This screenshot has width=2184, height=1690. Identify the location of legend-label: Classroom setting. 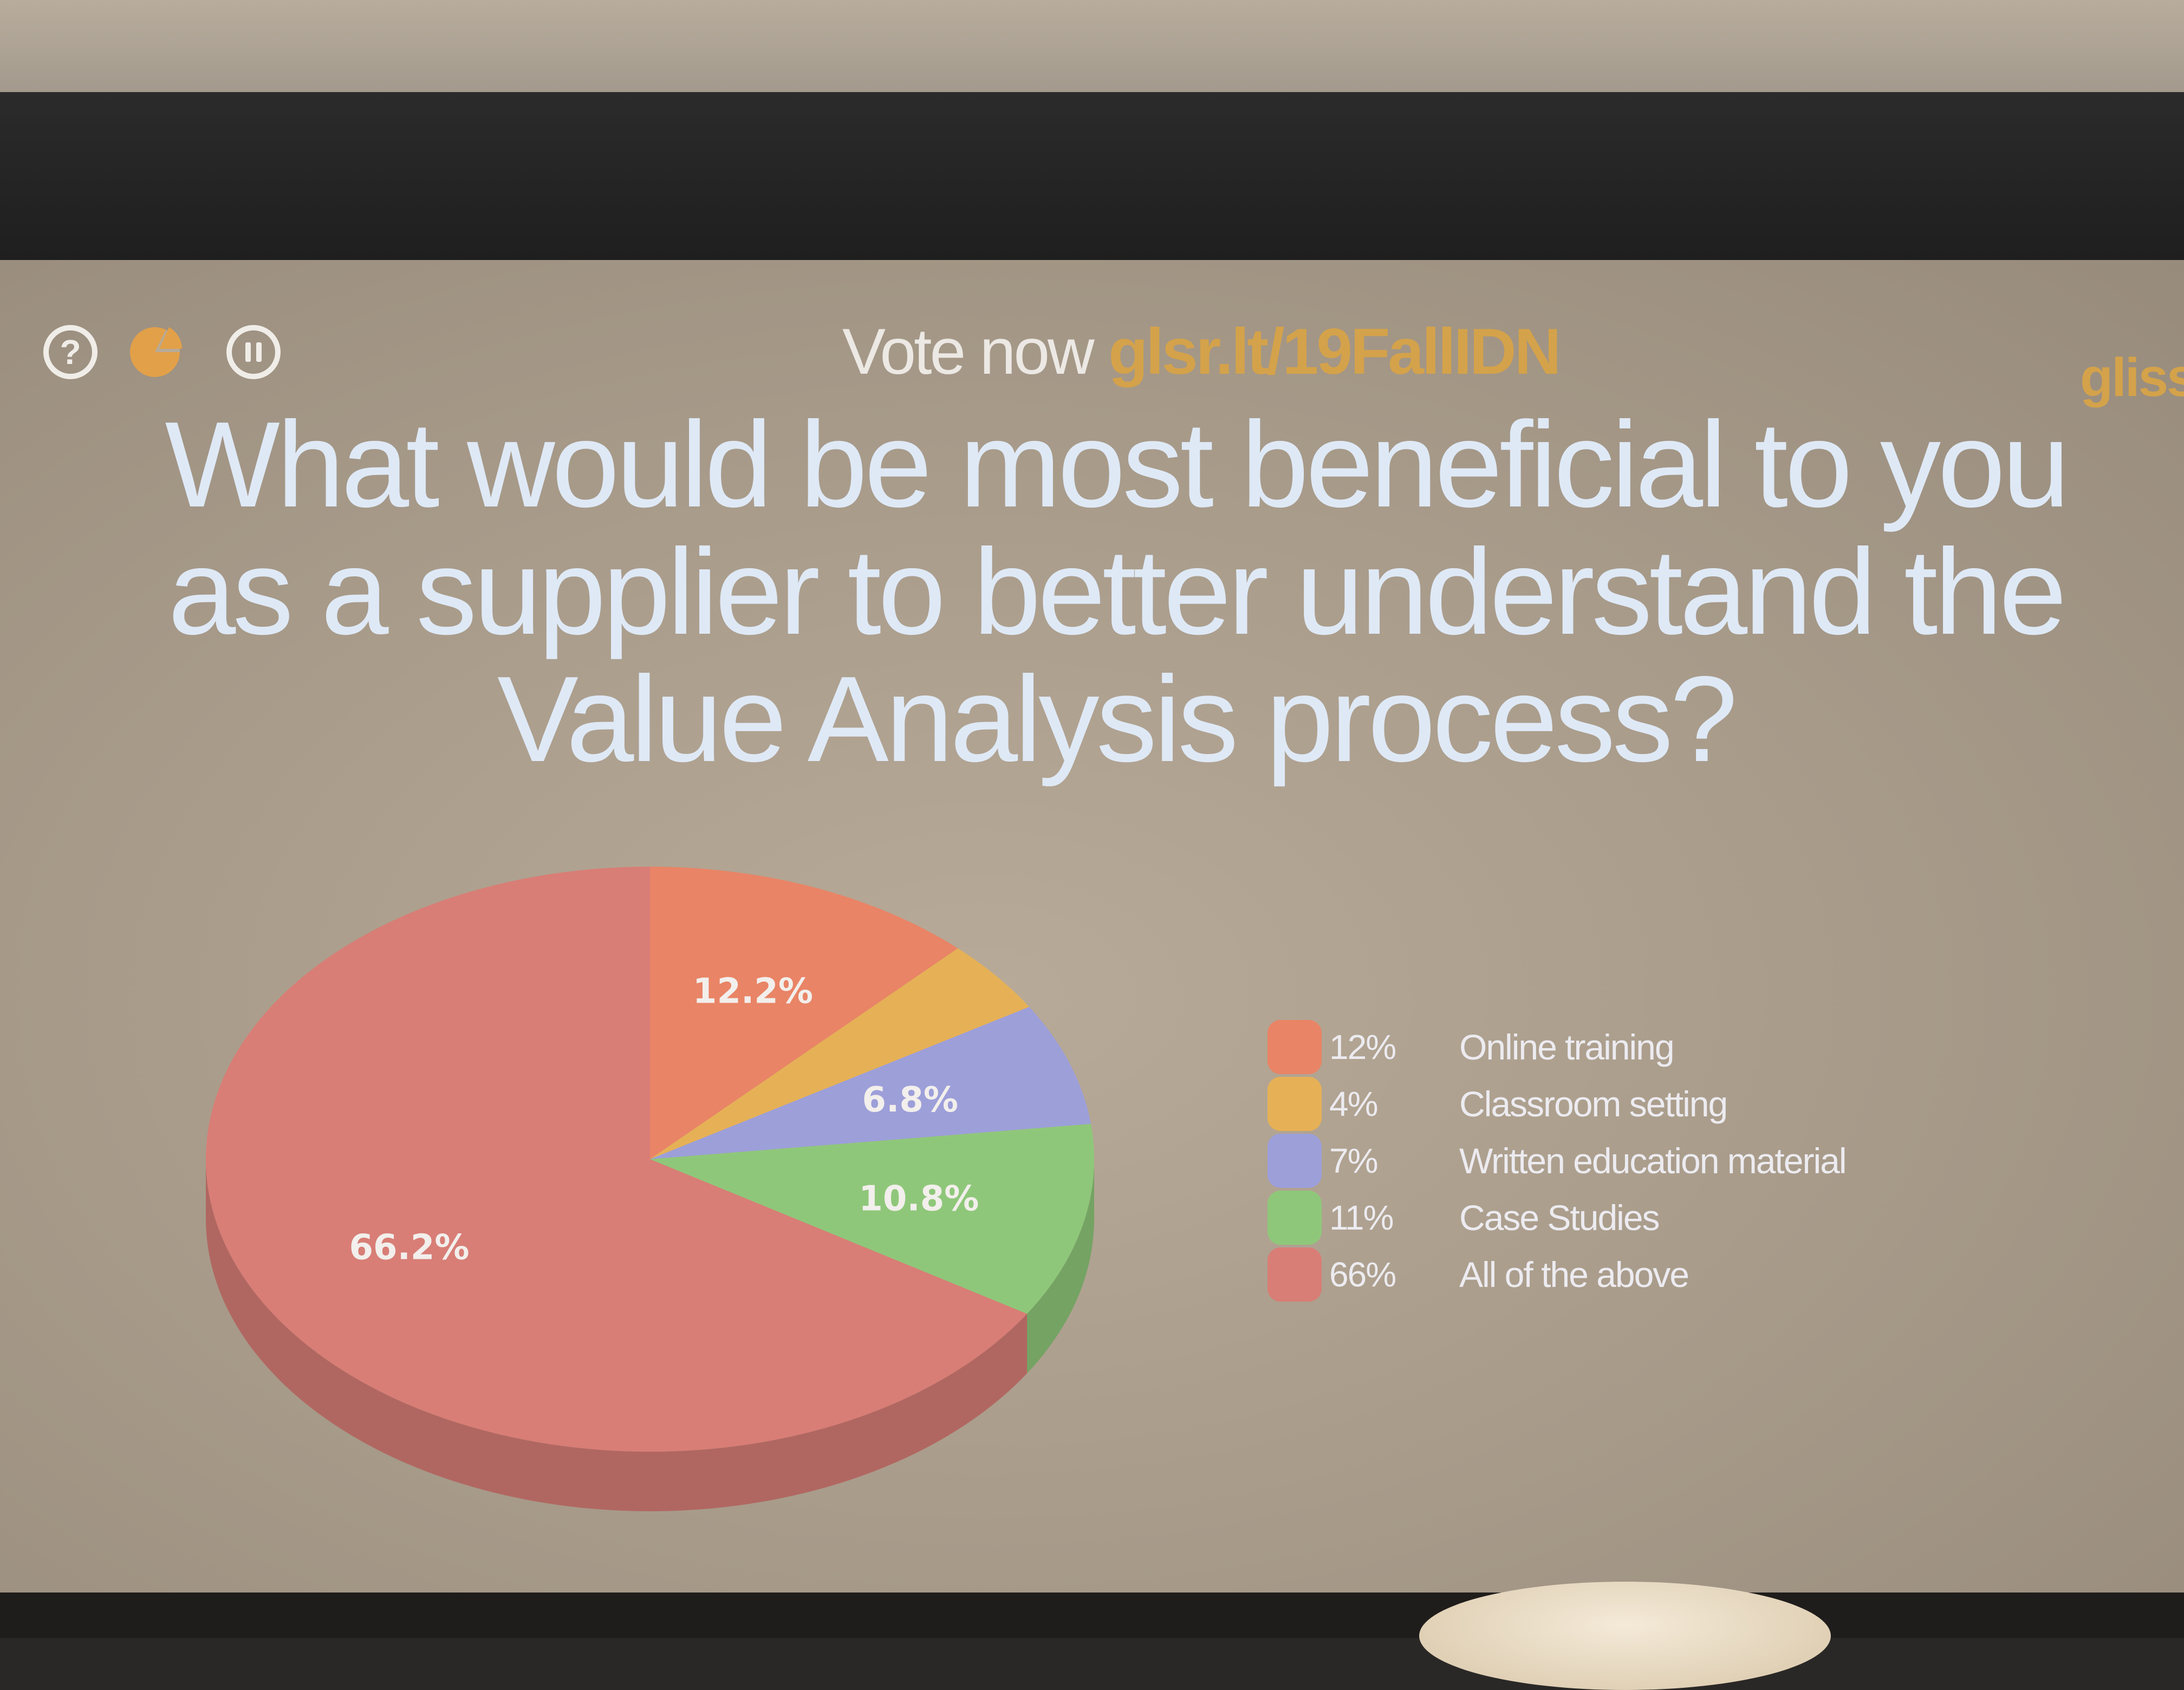
(1593, 1103).